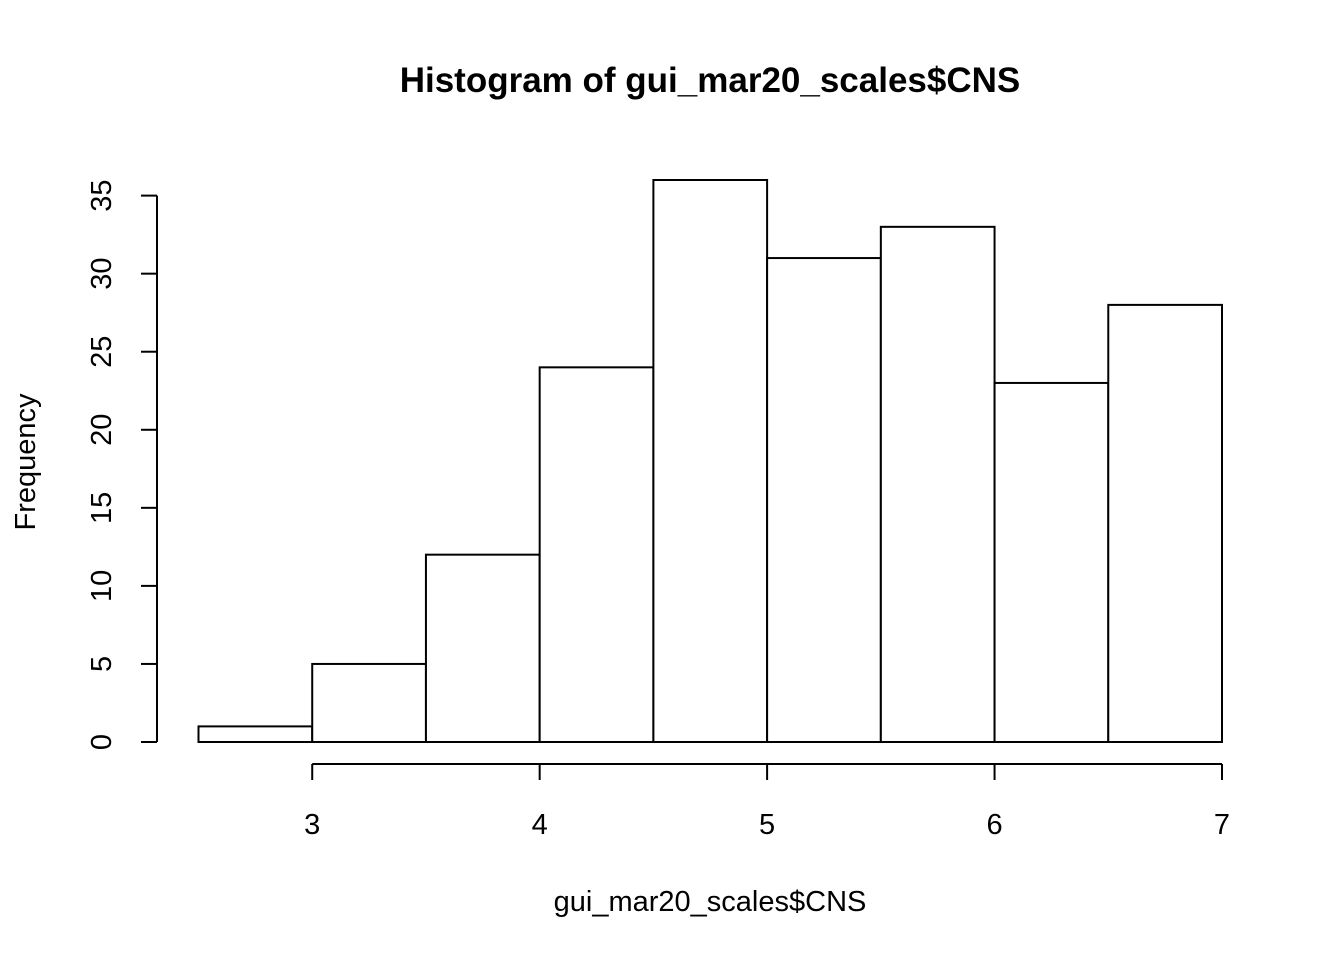 This screenshot has width=1344, height=960. What do you see at coordinates (102, 195) in the screenshot?
I see `y-tick-label: 35` at bounding box center [102, 195].